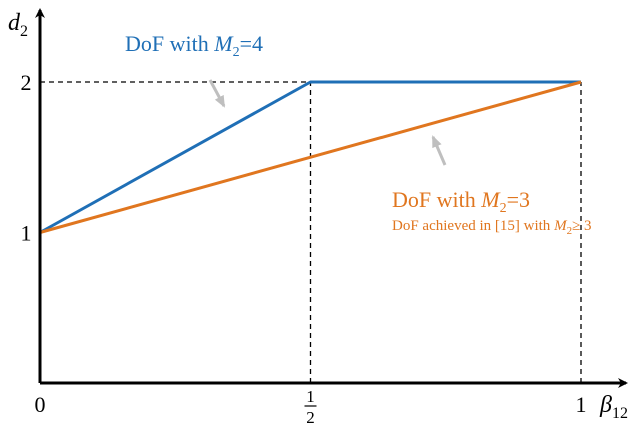 This screenshot has width=636, height=433. Describe the element at coordinates (251, 43) in the screenshot. I see `blue-label-suffix: =4` at that location.